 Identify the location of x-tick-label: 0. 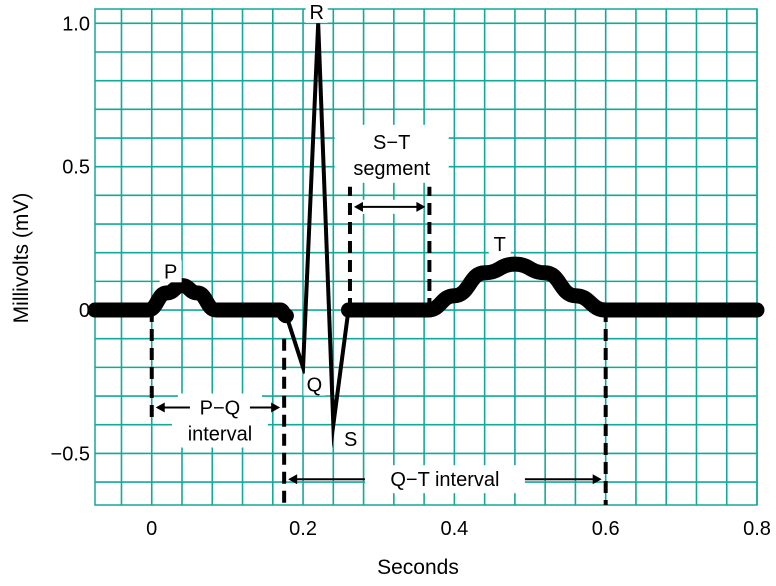
(151, 529).